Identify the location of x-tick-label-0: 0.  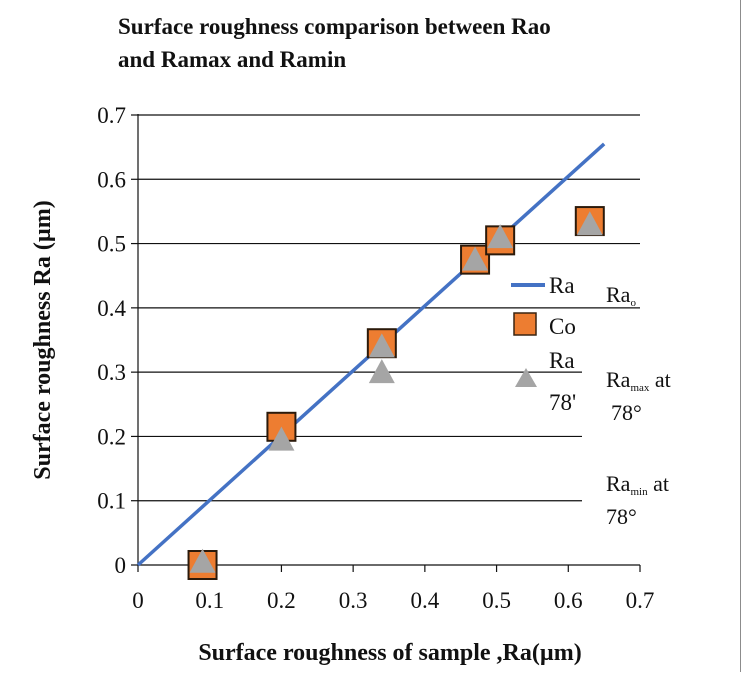
(138, 600).